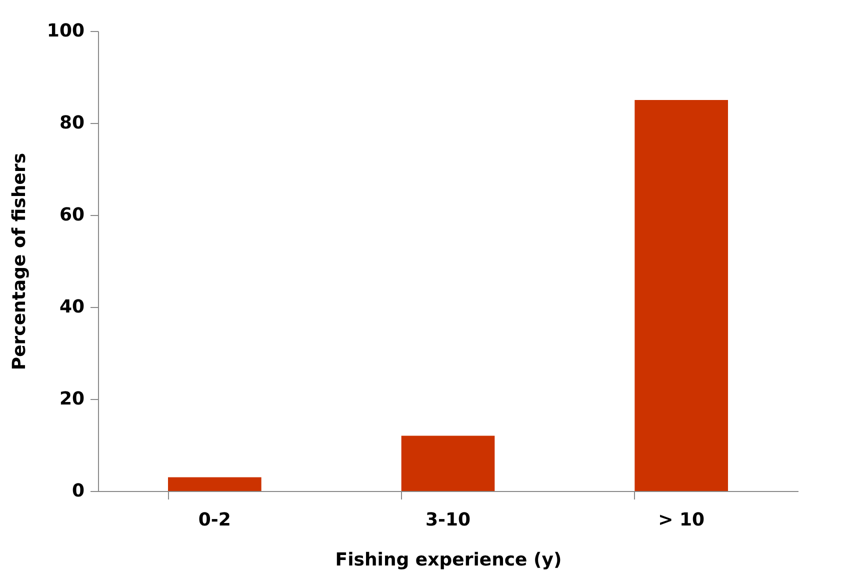  I want to click on x-axis-title: Fishing experience (y), so click(448, 560).